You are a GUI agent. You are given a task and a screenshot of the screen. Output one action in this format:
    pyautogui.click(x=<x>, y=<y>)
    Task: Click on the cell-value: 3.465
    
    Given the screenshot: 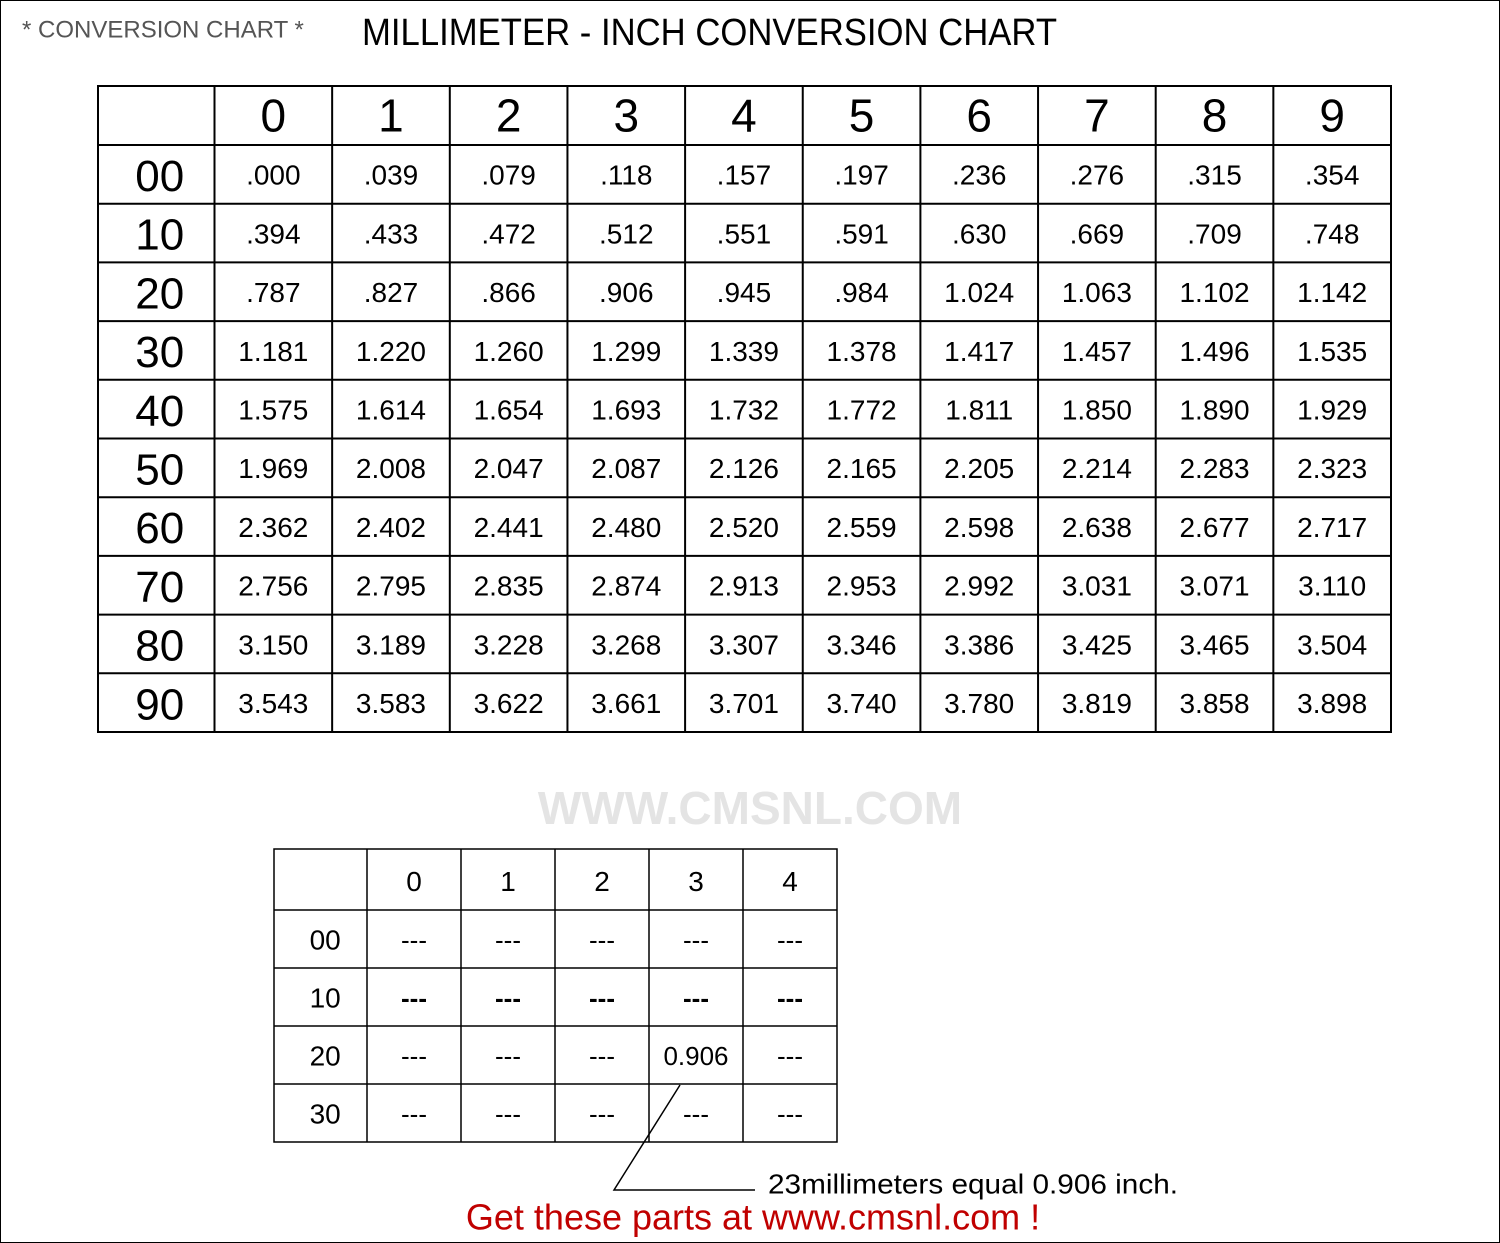 What is the action you would take?
    pyautogui.click(x=1214, y=644)
    